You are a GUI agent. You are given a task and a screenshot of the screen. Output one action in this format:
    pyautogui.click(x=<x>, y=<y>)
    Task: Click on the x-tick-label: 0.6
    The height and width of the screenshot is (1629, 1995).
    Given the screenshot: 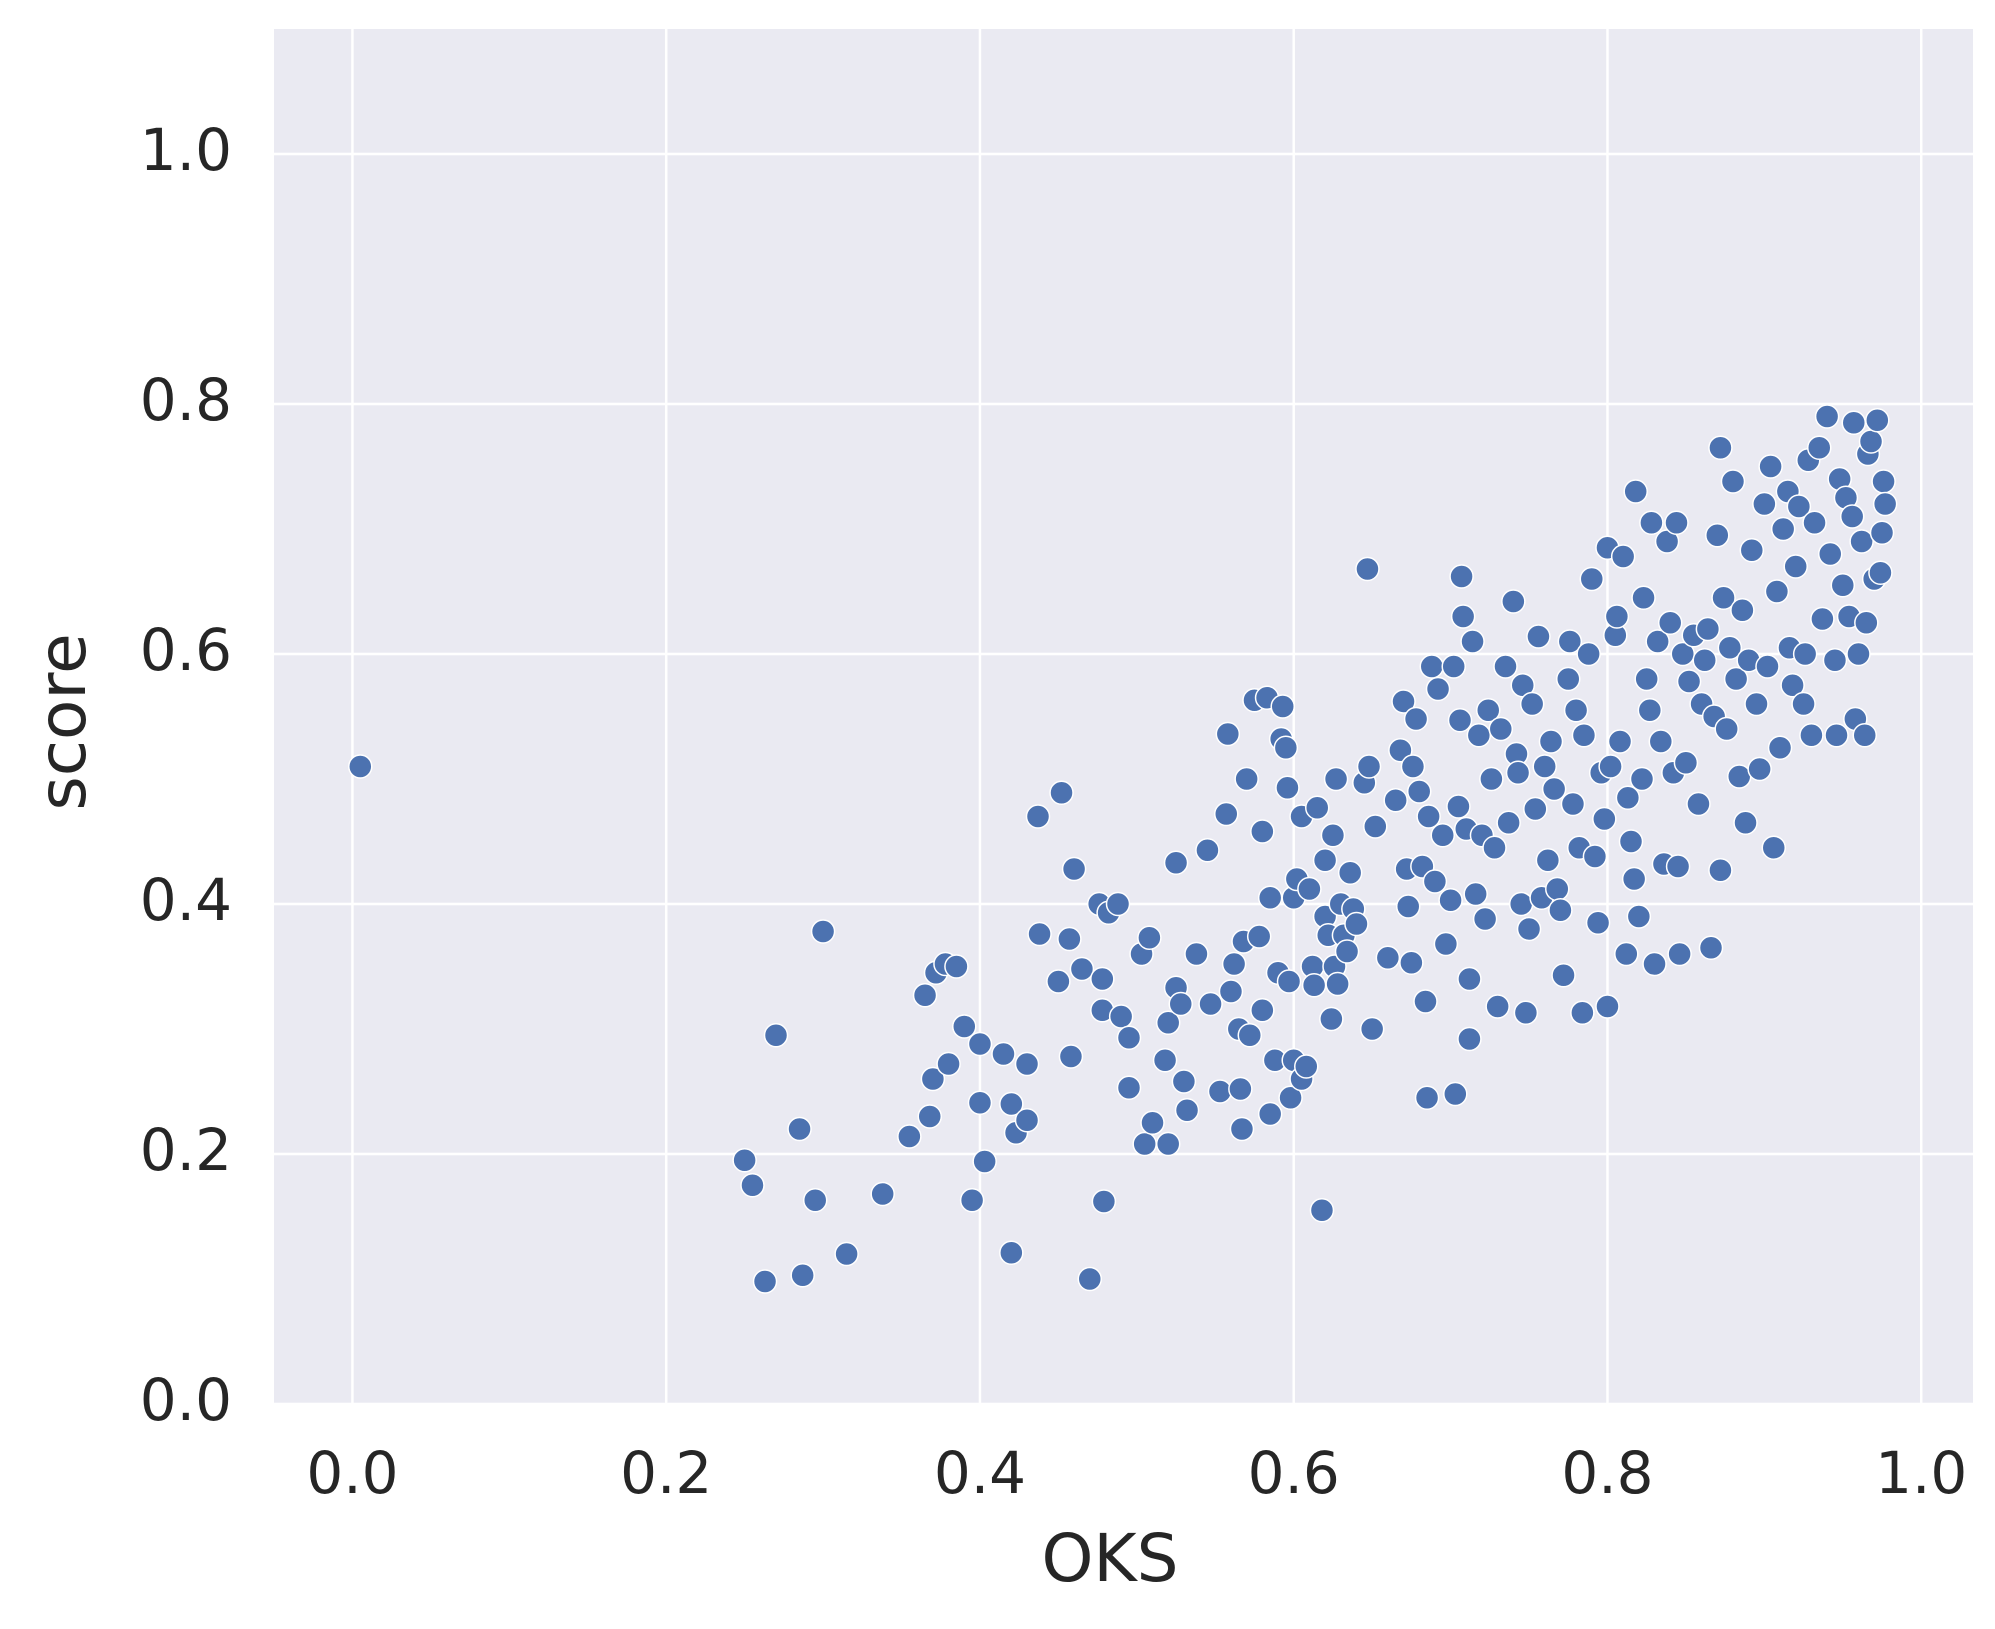 What is the action you would take?
    pyautogui.click(x=1294, y=1473)
    